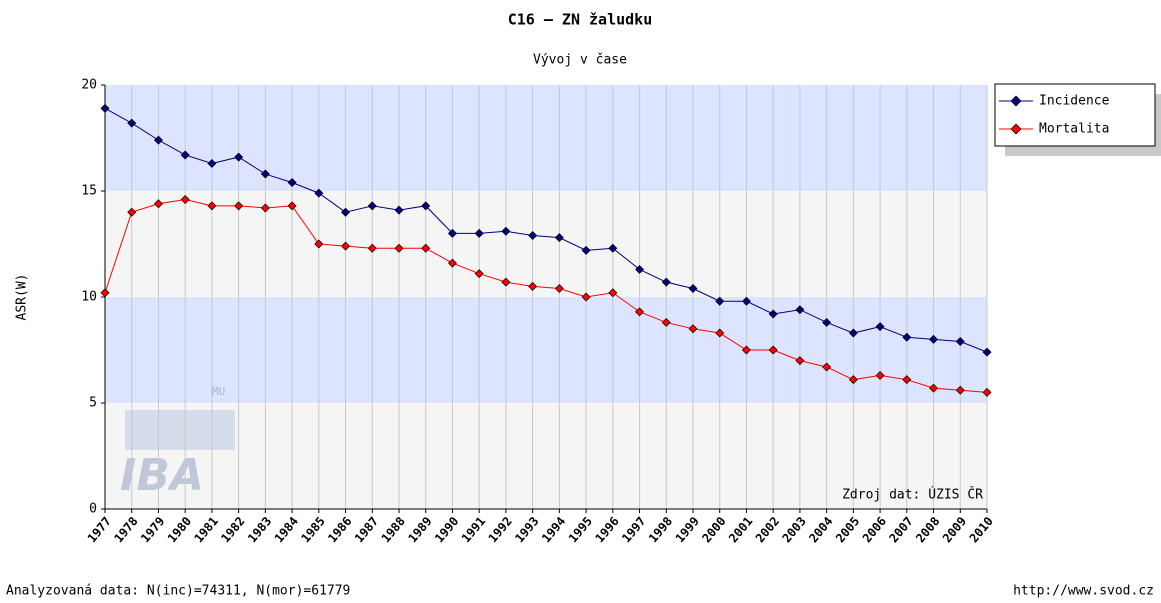  I want to click on x-tick-label: 1991, so click(473, 529).